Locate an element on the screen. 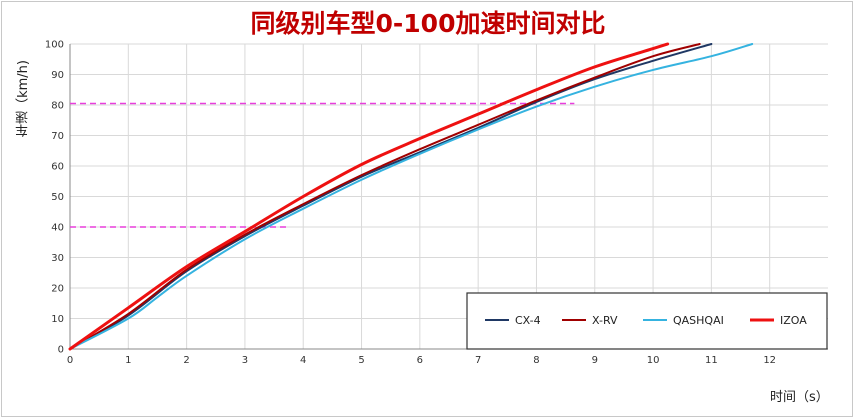  legend-label-x-rv: X-RV is located at coordinates (605, 320).